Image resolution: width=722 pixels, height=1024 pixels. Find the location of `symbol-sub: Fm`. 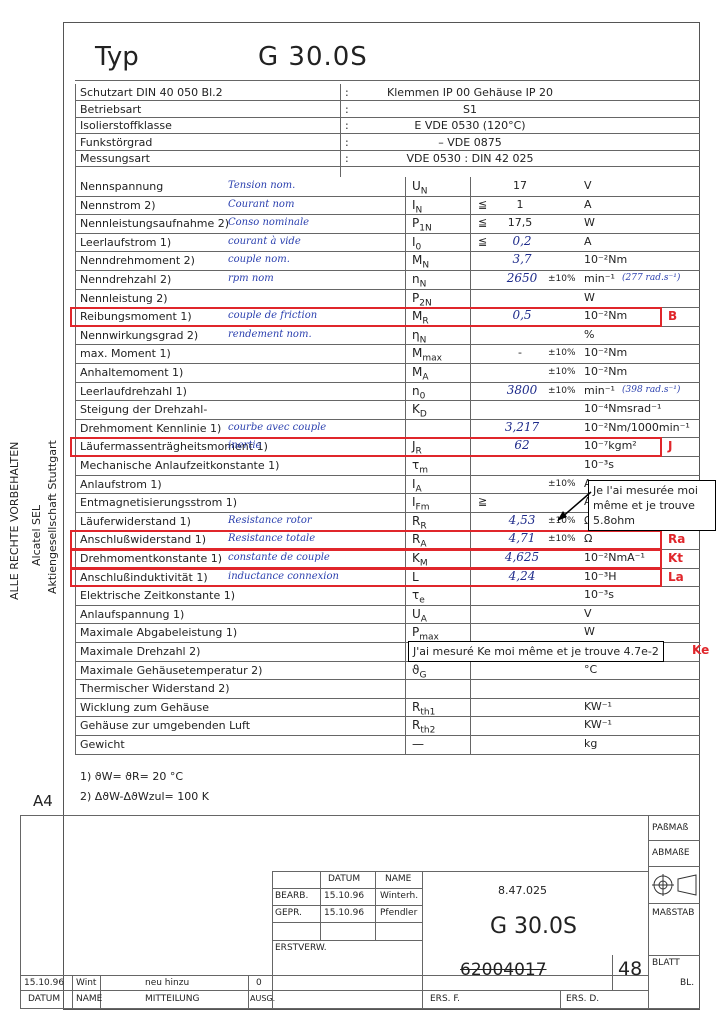

symbol-sub: Fm is located at coordinates (422, 507).